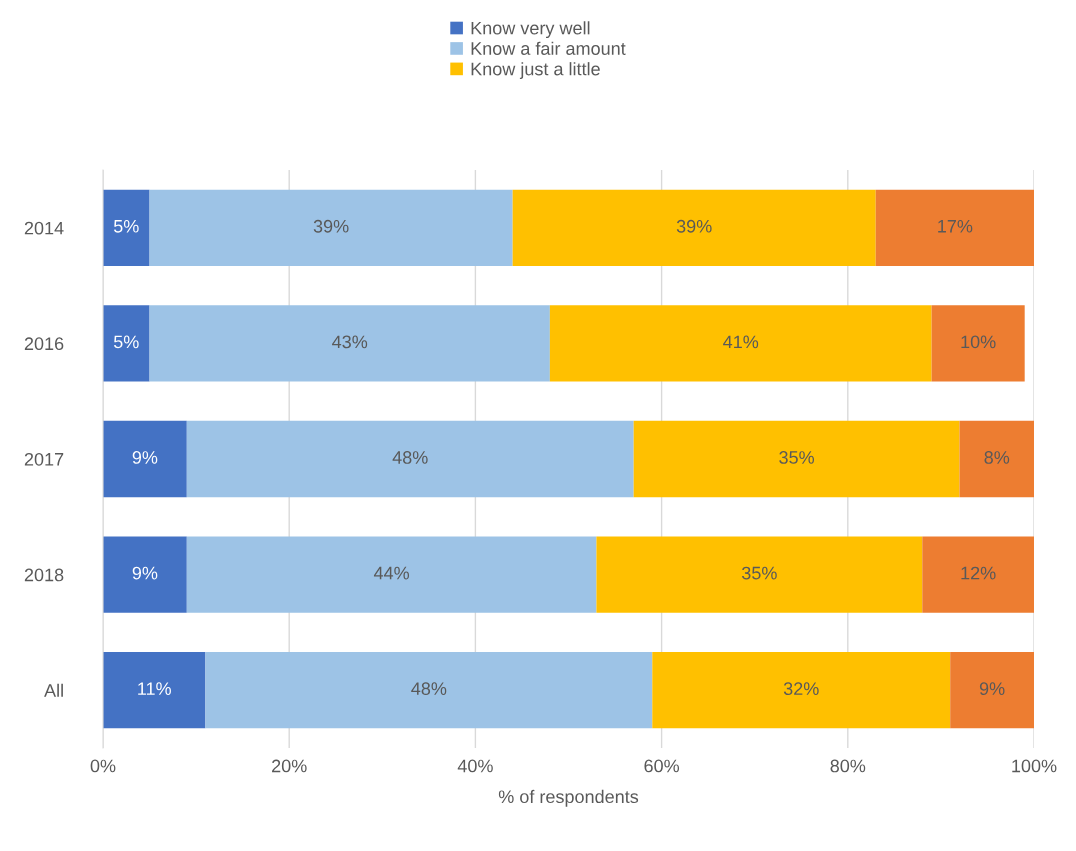 The height and width of the screenshot is (851, 1076). What do you see at coordinates (44, 344) in the screenshot?
I see `y-tick-label: 2016` at bounding box center [44, 344].